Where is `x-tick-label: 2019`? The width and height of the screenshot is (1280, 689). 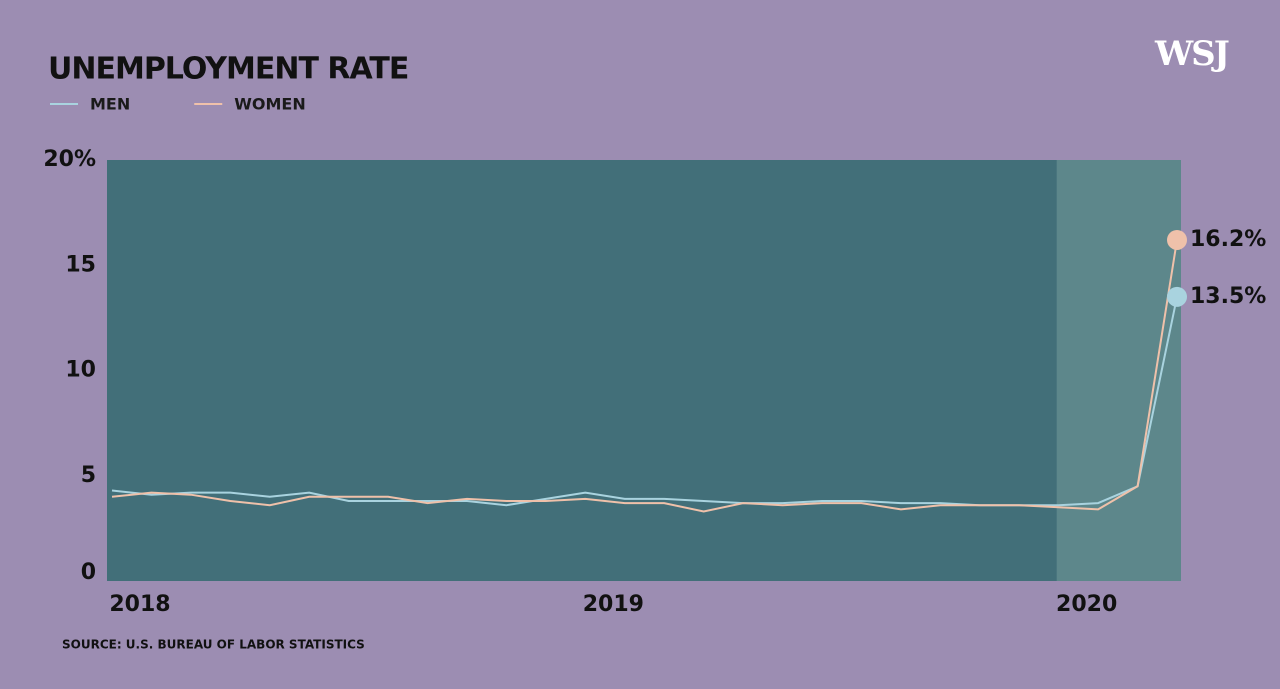 x-tick-label: 2019 is located at coordinates (613, 604).